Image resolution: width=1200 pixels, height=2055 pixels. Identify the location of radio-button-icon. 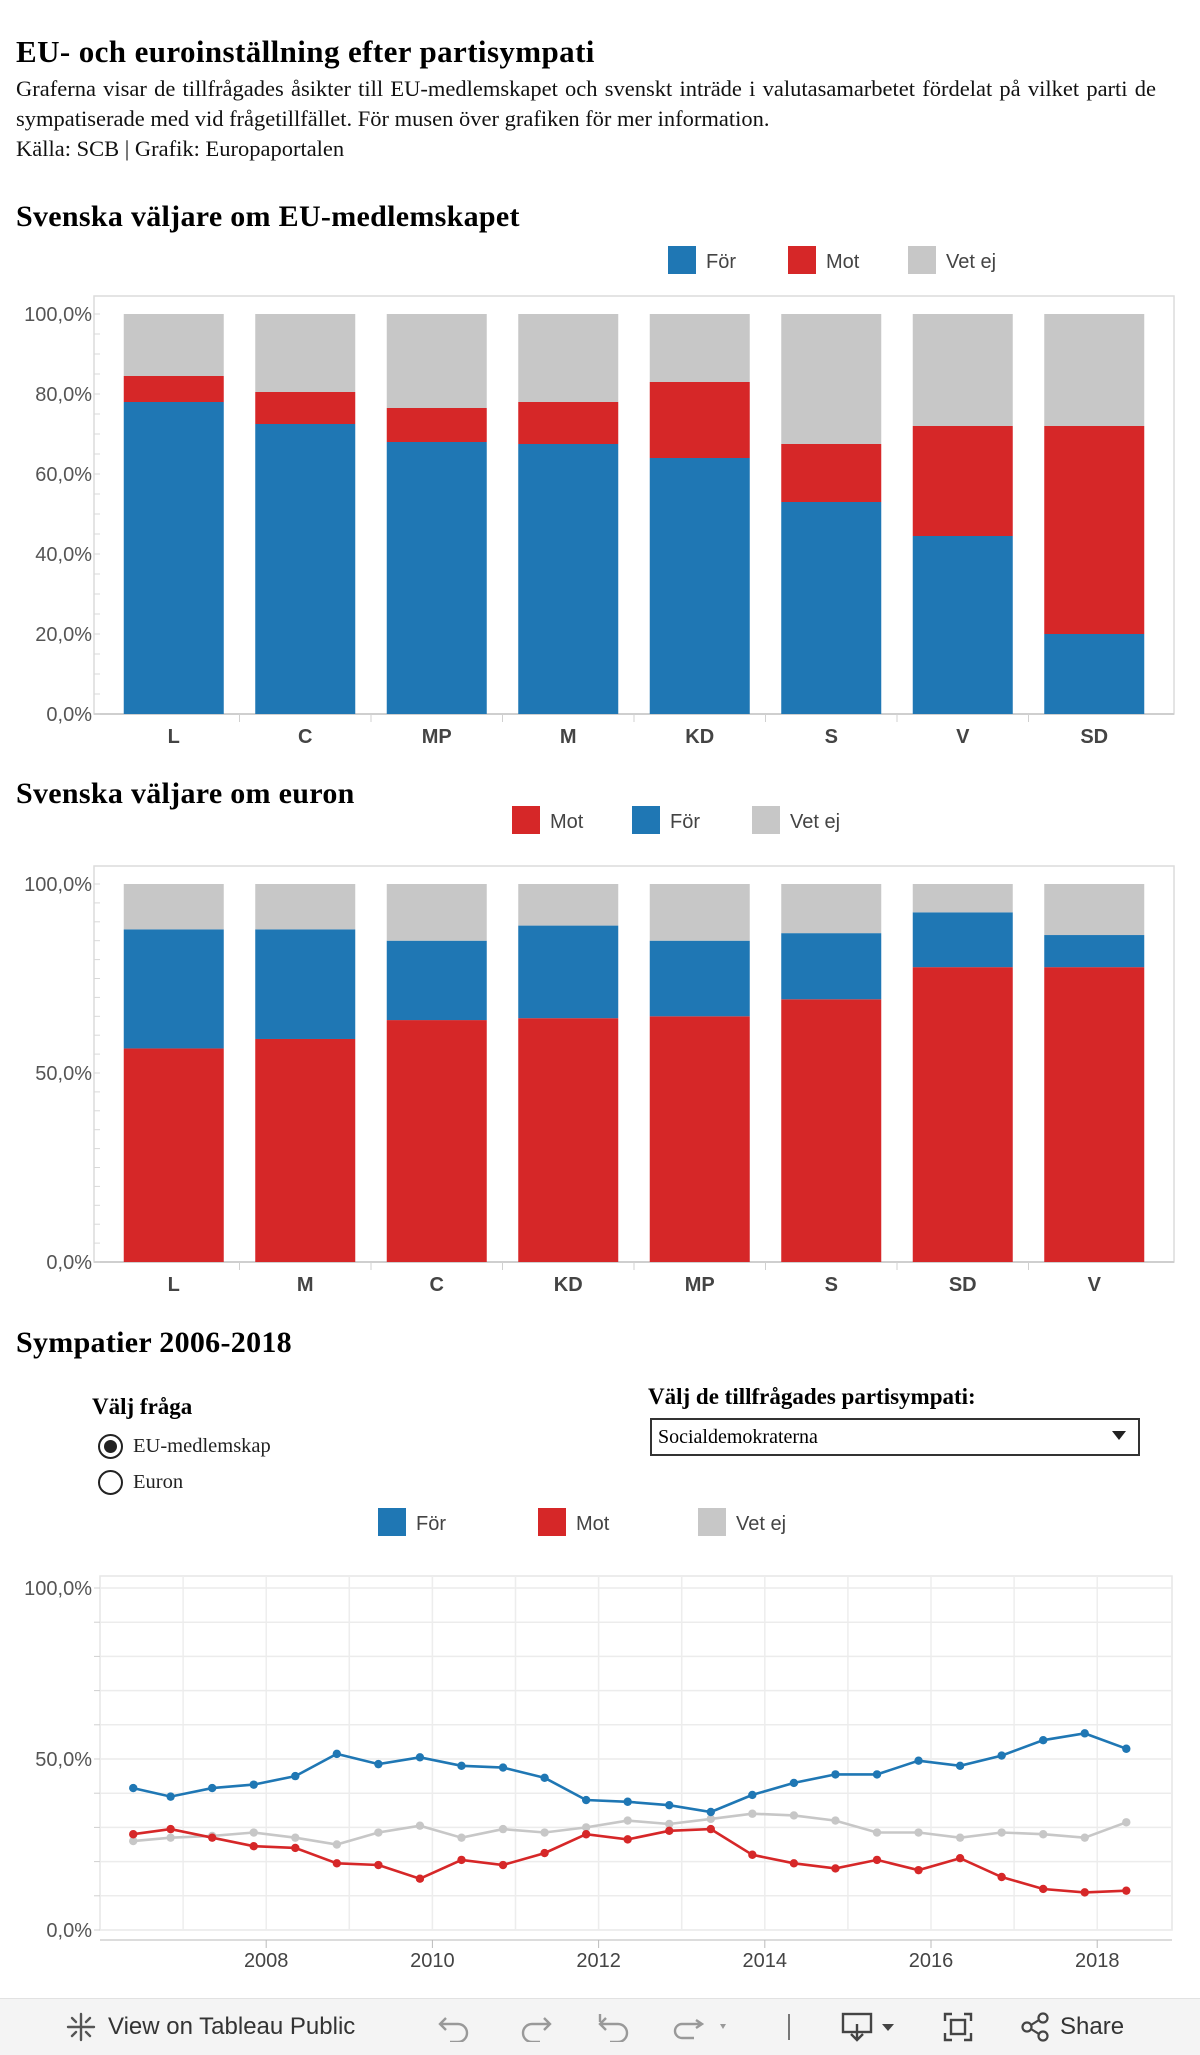
(110, 1446).